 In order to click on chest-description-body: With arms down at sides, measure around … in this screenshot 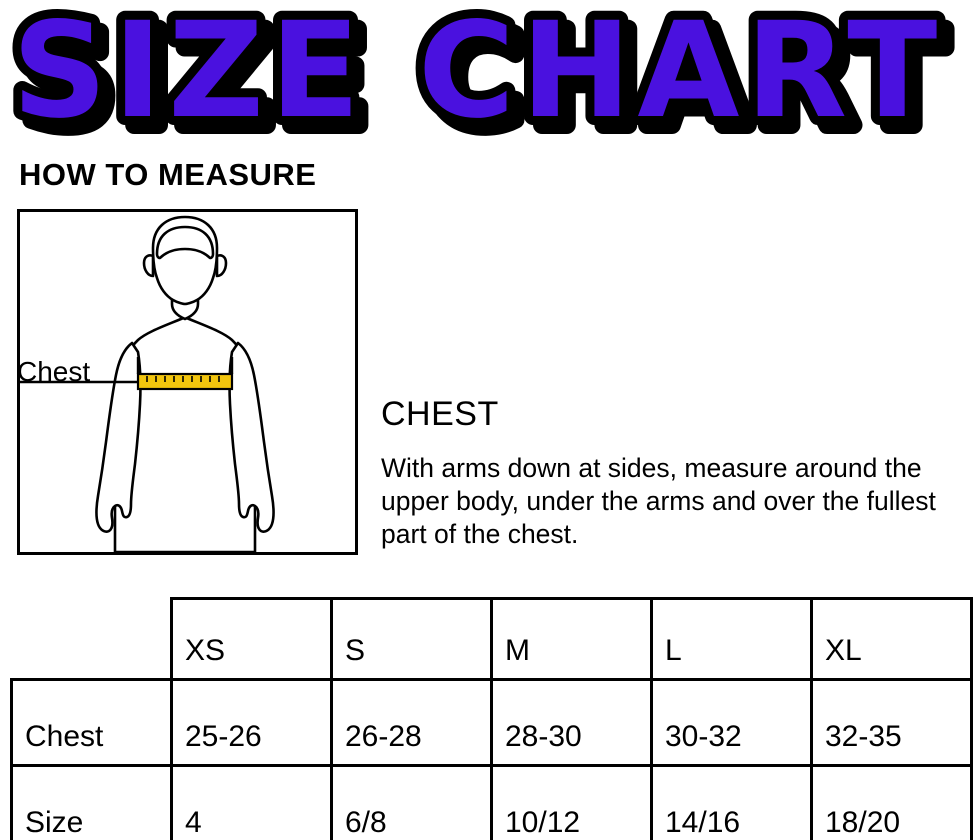, I will do `click(658, 501)`.